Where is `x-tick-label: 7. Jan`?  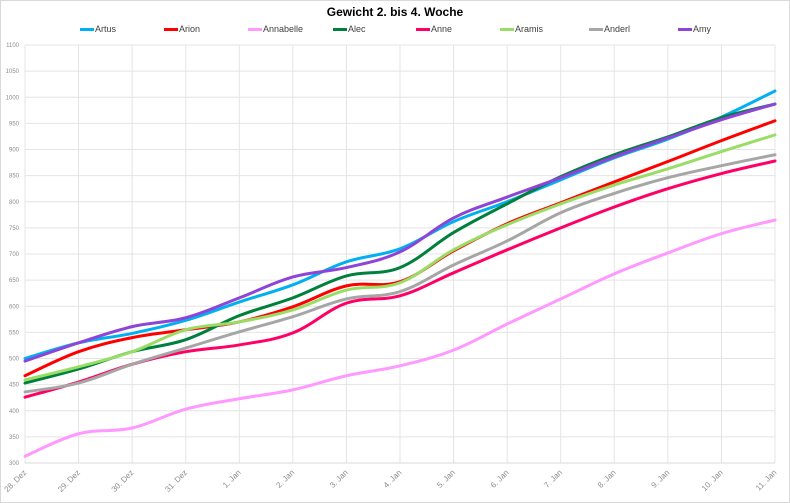 x-tick-label: 7. Jan is located at coordinates (553, 479).